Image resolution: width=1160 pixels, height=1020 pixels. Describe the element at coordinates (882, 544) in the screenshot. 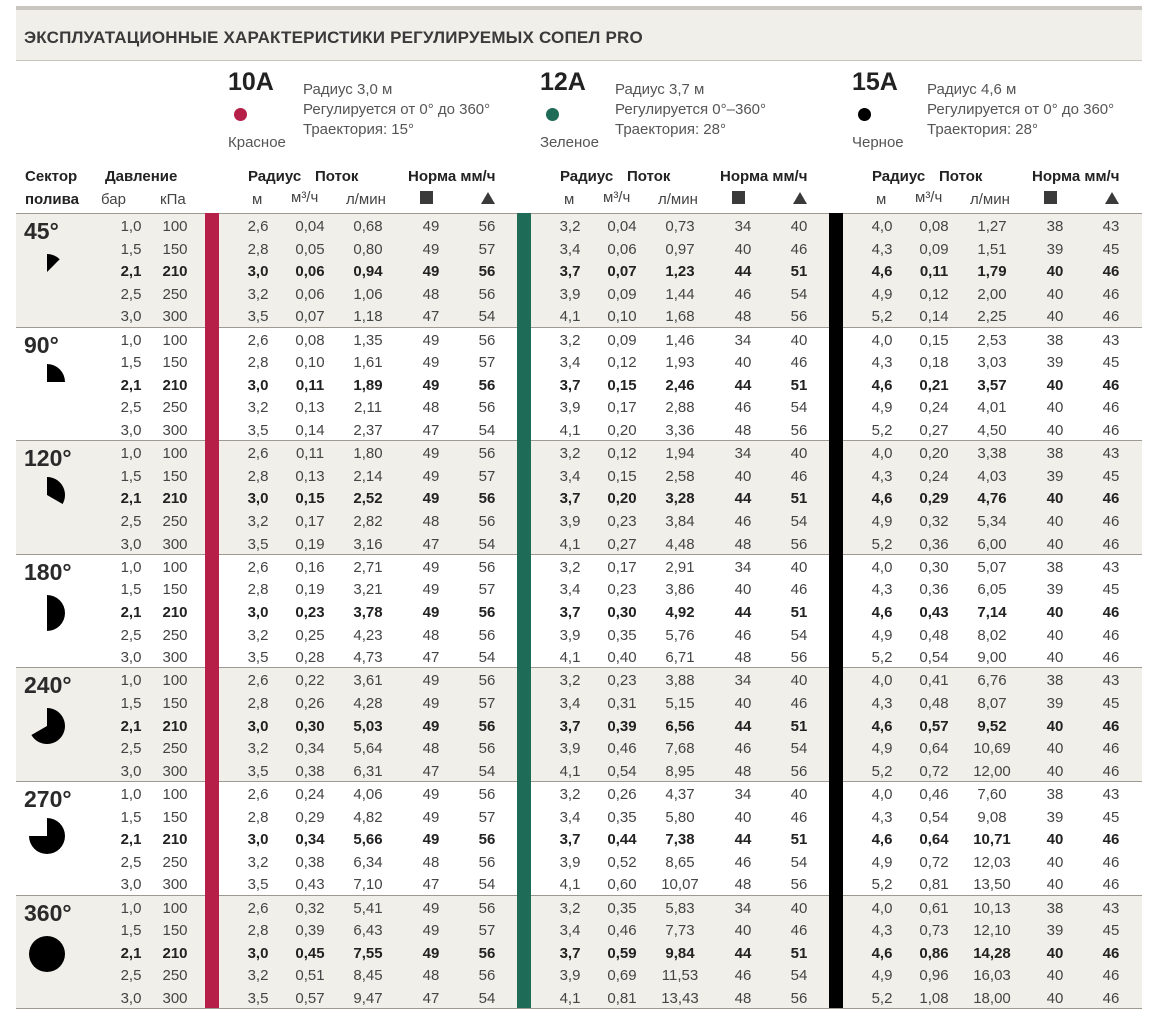

I see `table-cell: 5,2` at that location.